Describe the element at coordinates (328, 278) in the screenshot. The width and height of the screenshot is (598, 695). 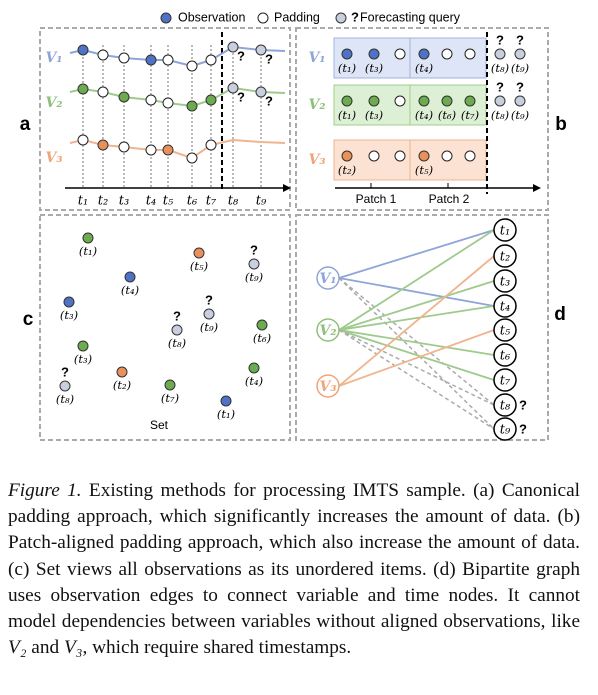
I see `variable-node` at that location.